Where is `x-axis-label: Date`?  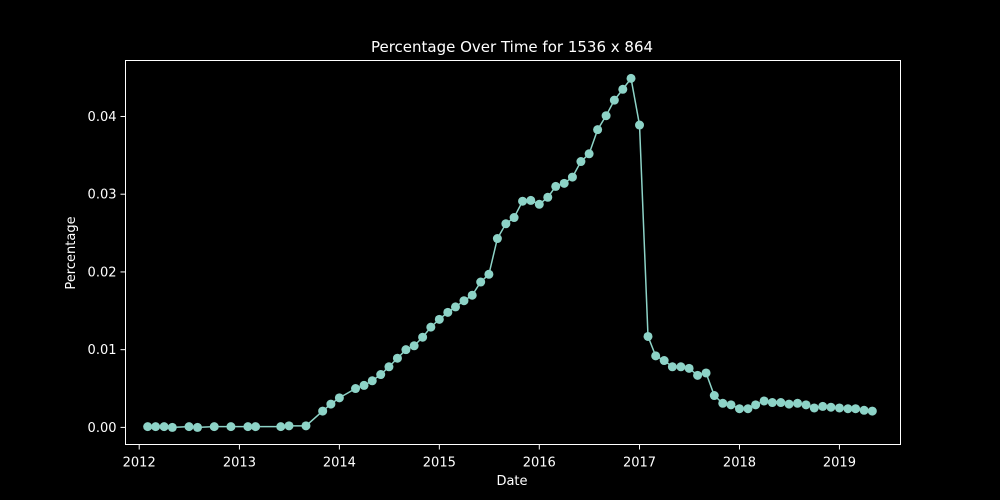
x-axis-label: Date is located at coordinates (511, 481).